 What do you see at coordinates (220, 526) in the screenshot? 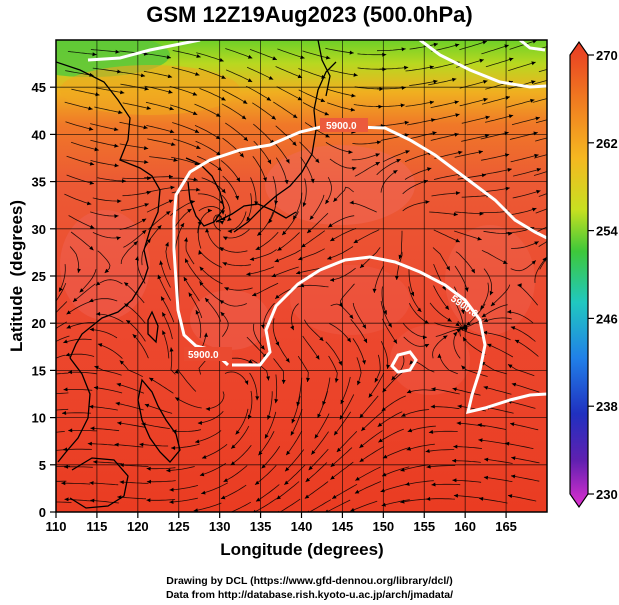
I see `x-tick-label: 130` at bounding box center [220, 526].